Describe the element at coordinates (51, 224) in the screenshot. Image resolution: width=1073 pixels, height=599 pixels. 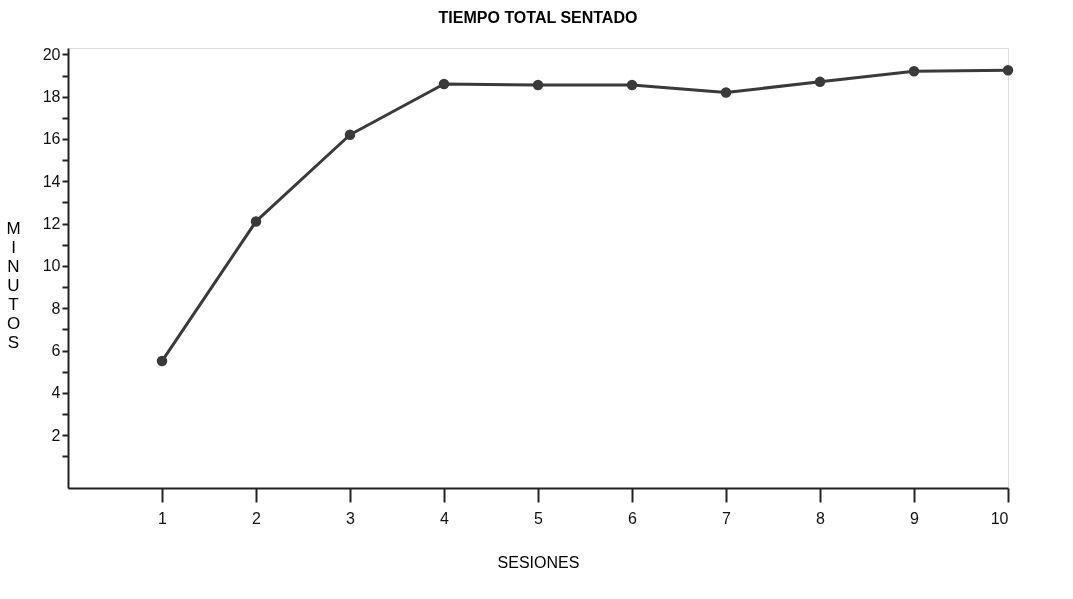
I see `y-tick-label: 12` at that location.